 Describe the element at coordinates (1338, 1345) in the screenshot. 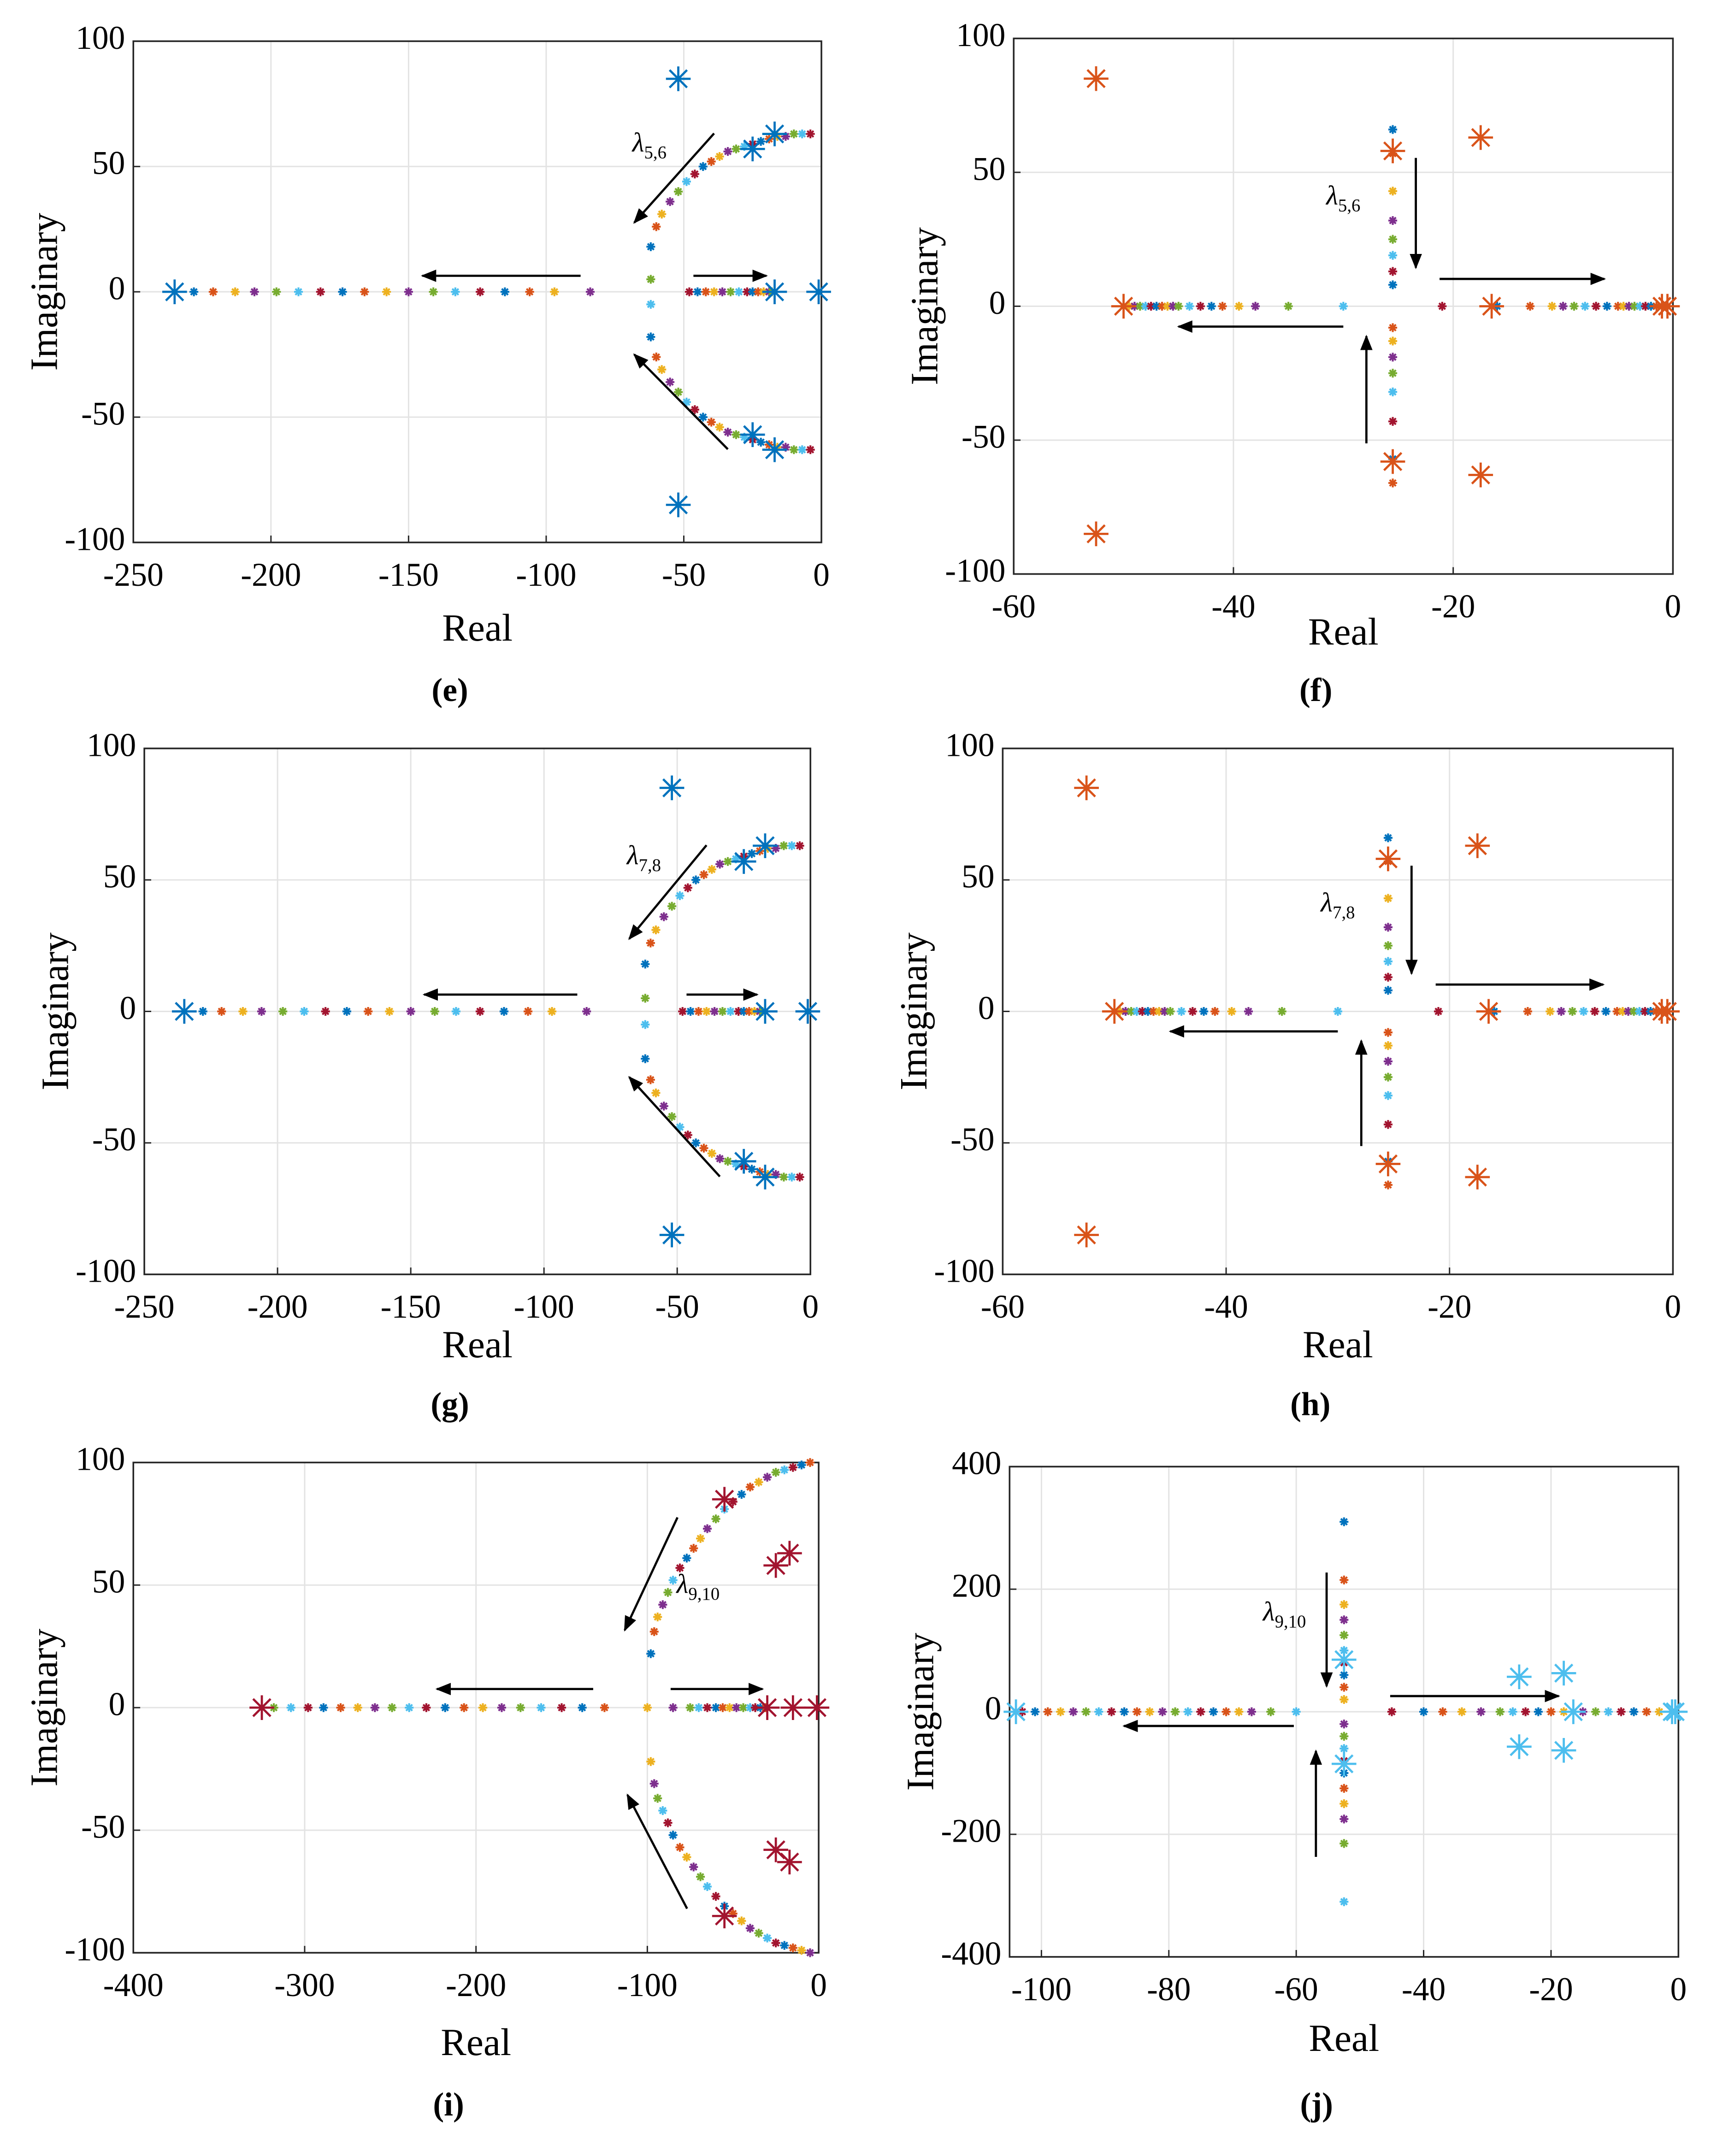

I see `x-axis-label: Real` at that location.